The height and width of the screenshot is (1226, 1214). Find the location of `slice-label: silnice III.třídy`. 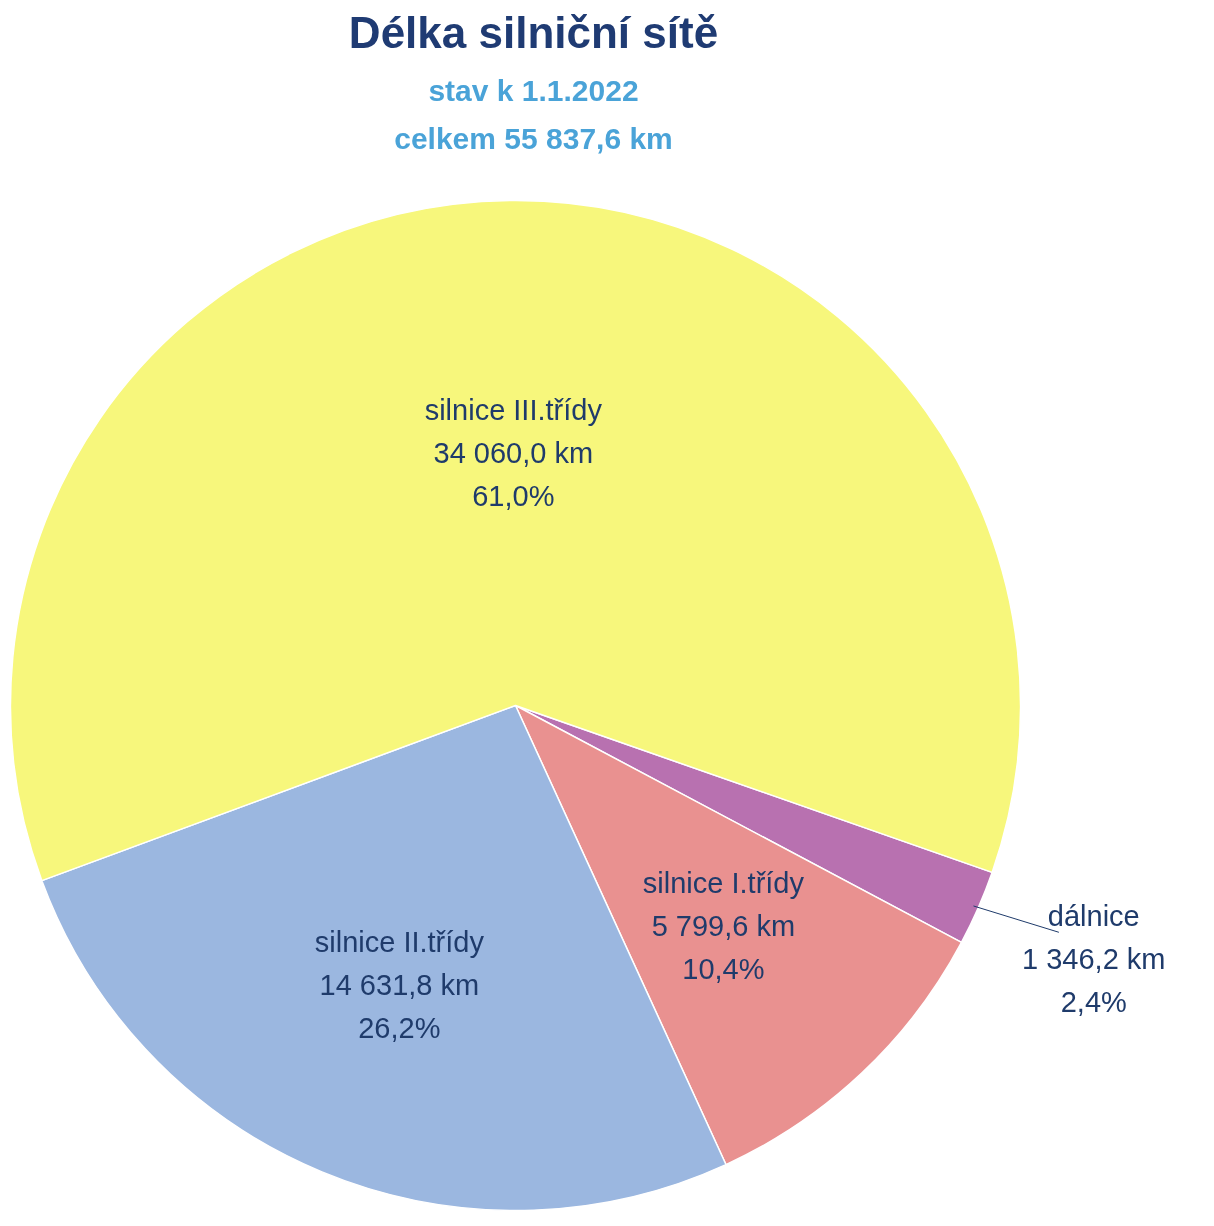

slice-label: silnice III.třídy is located at coordinates (513, 410).